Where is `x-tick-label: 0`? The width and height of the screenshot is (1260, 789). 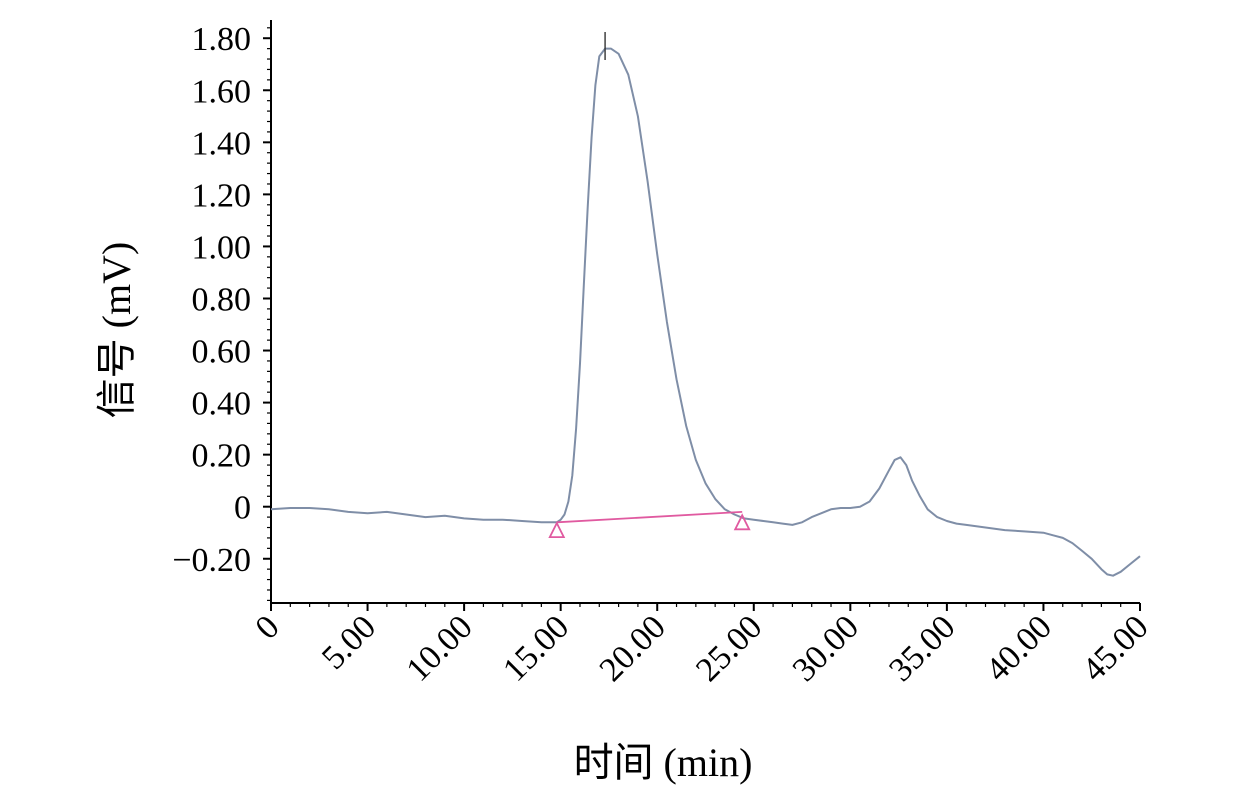 x-tick-label: 0 is located at coordinates (267, 627).